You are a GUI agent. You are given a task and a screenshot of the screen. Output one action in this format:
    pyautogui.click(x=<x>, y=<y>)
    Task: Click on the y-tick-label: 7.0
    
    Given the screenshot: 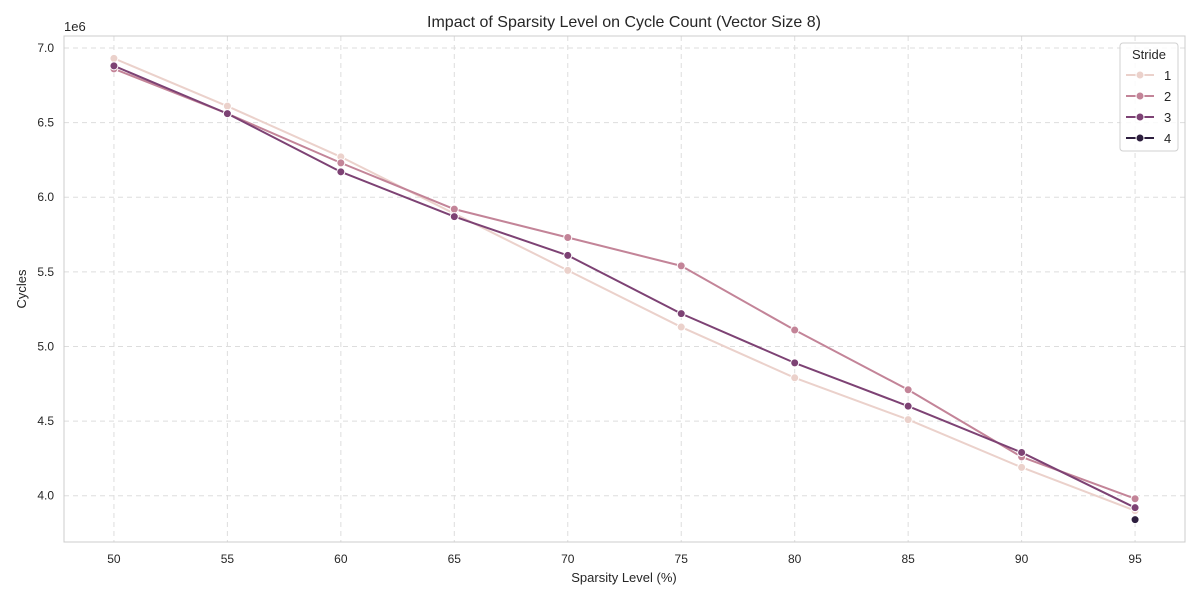 What is the action you would take?
    pyautogui.click(x=45, y=48)
    